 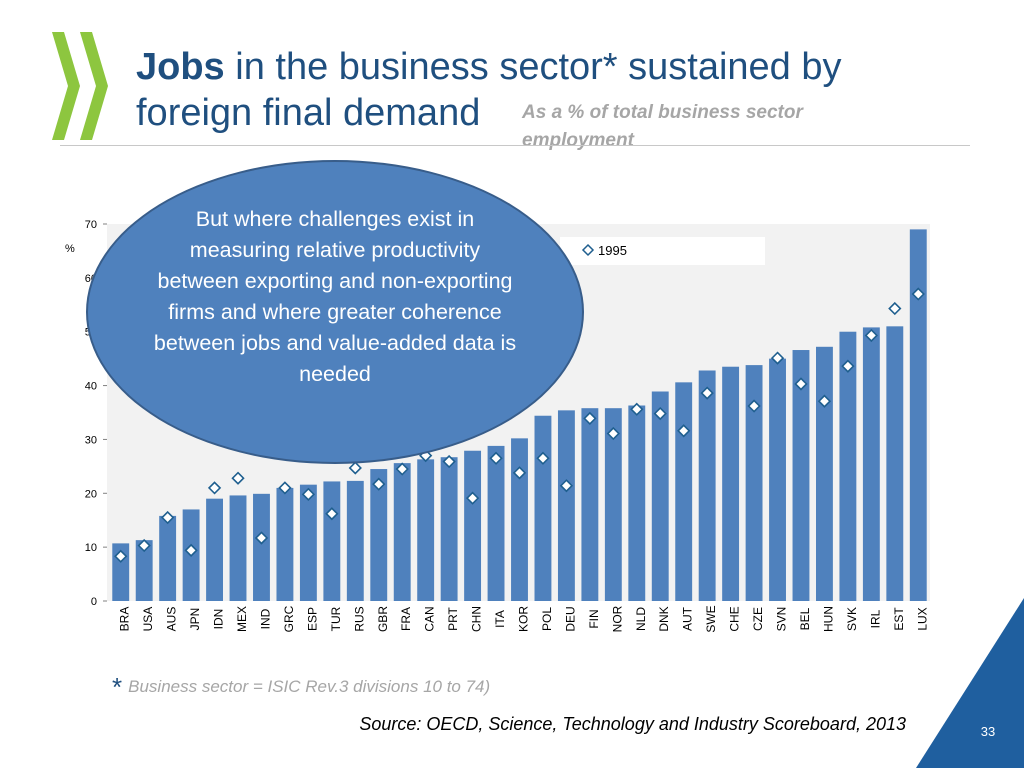 What do you see at coordinates (594, 618) in the screenshot?
I see `x-tick-label-fin: FIN` at bounding box center [594, 618].